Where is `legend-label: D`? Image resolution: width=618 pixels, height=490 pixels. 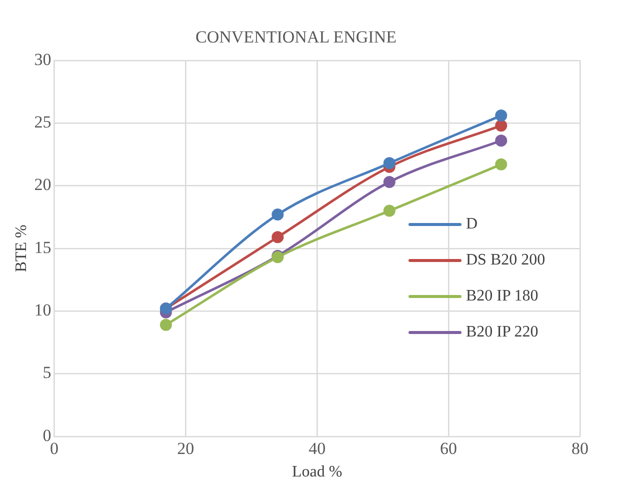 legend-label: D is located at coordinates (472, 224).